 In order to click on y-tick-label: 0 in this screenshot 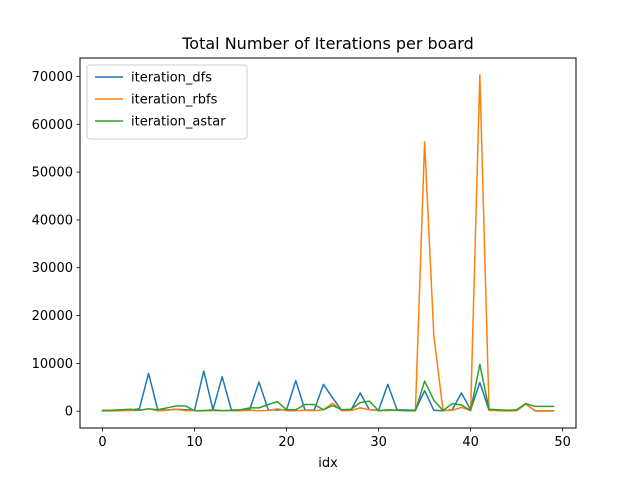, I will do `click(69, 412)`.